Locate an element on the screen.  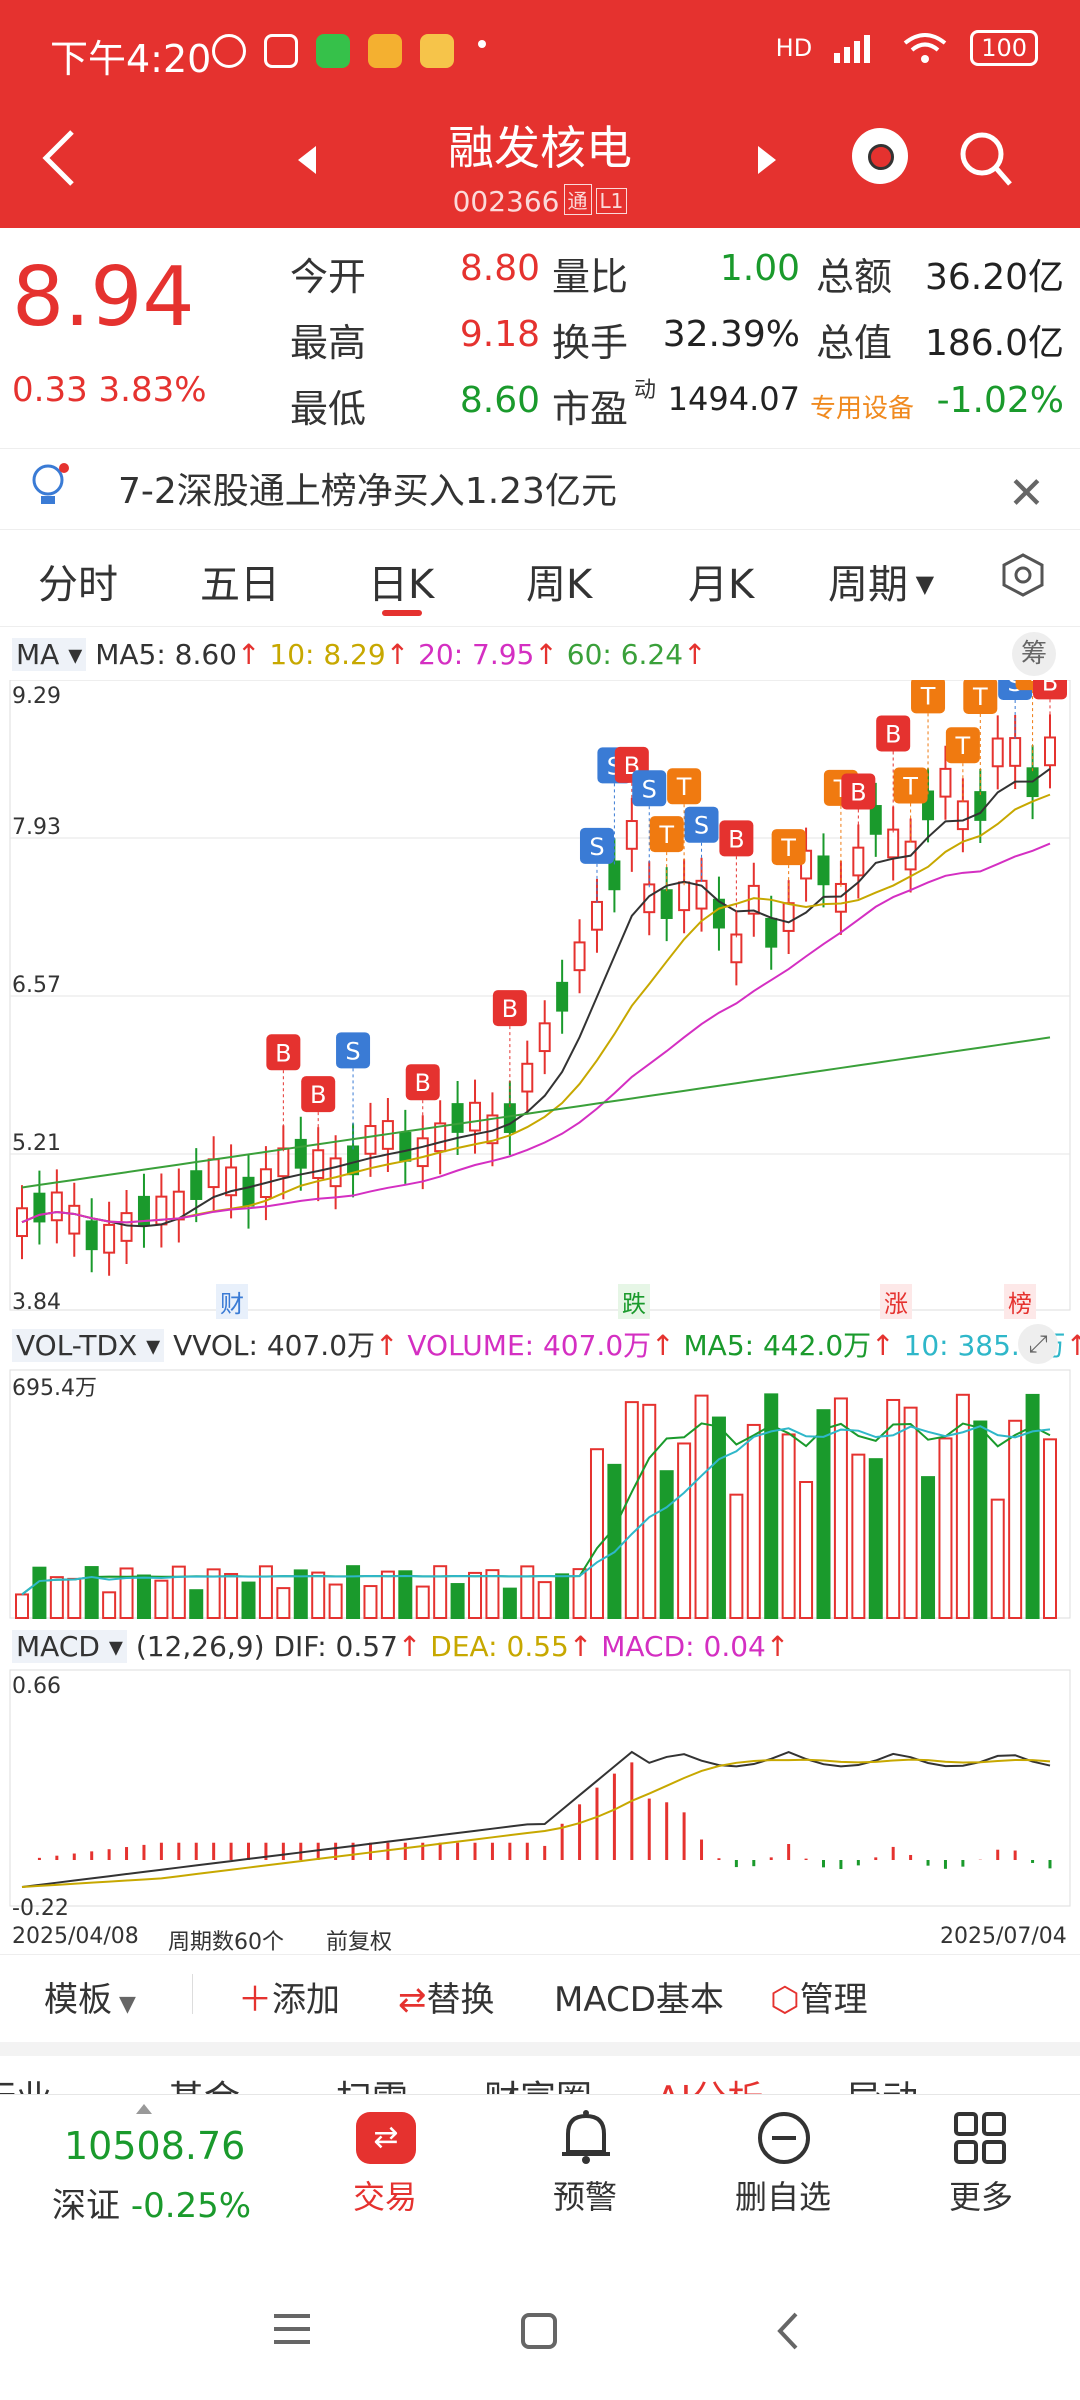
event-drop-marker: 跌 is located at coordinates (634, 1301).